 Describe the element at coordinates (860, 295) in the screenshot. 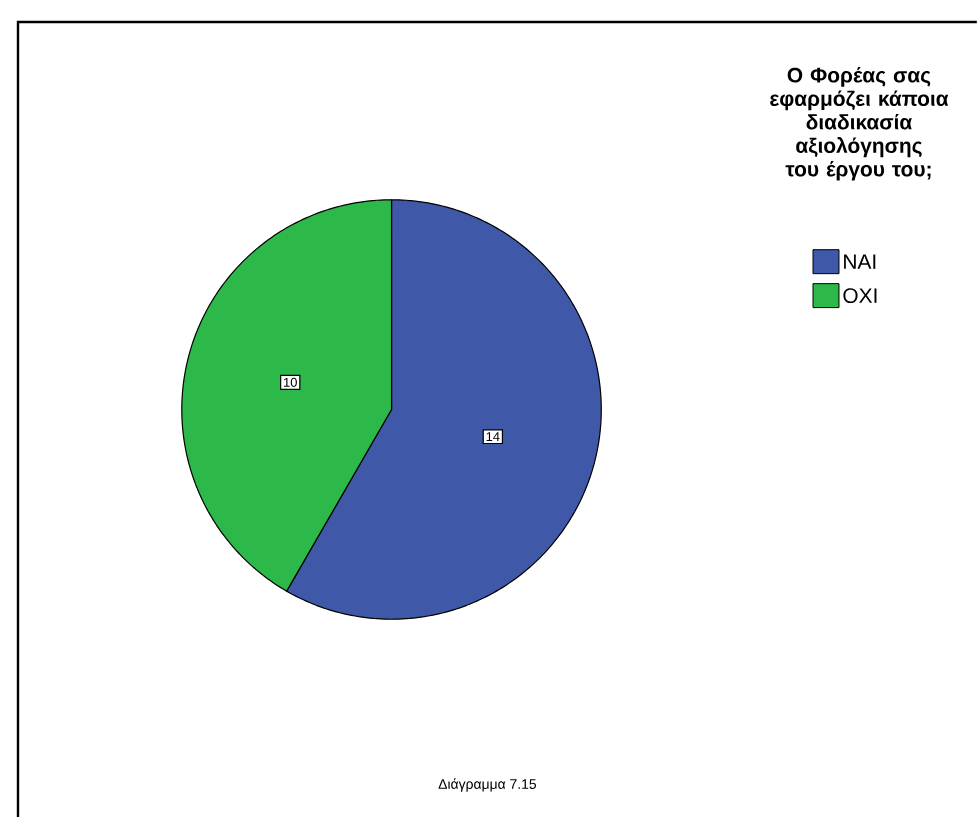

I see `legend-label: ΟΧΙ` at that location.